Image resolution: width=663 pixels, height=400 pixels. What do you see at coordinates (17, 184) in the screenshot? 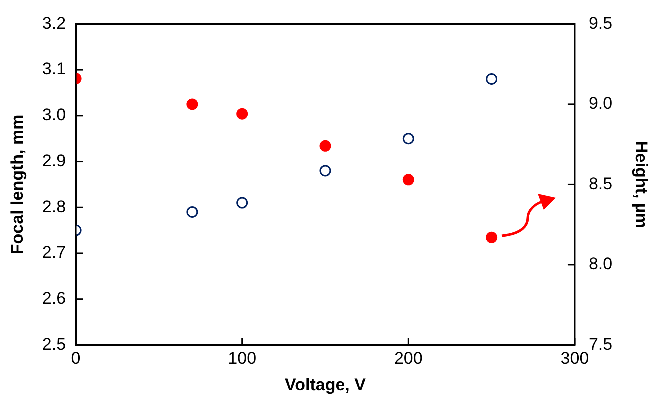
I see `y-axis-title: Focal length, mm` at bounding box center [17, 184].